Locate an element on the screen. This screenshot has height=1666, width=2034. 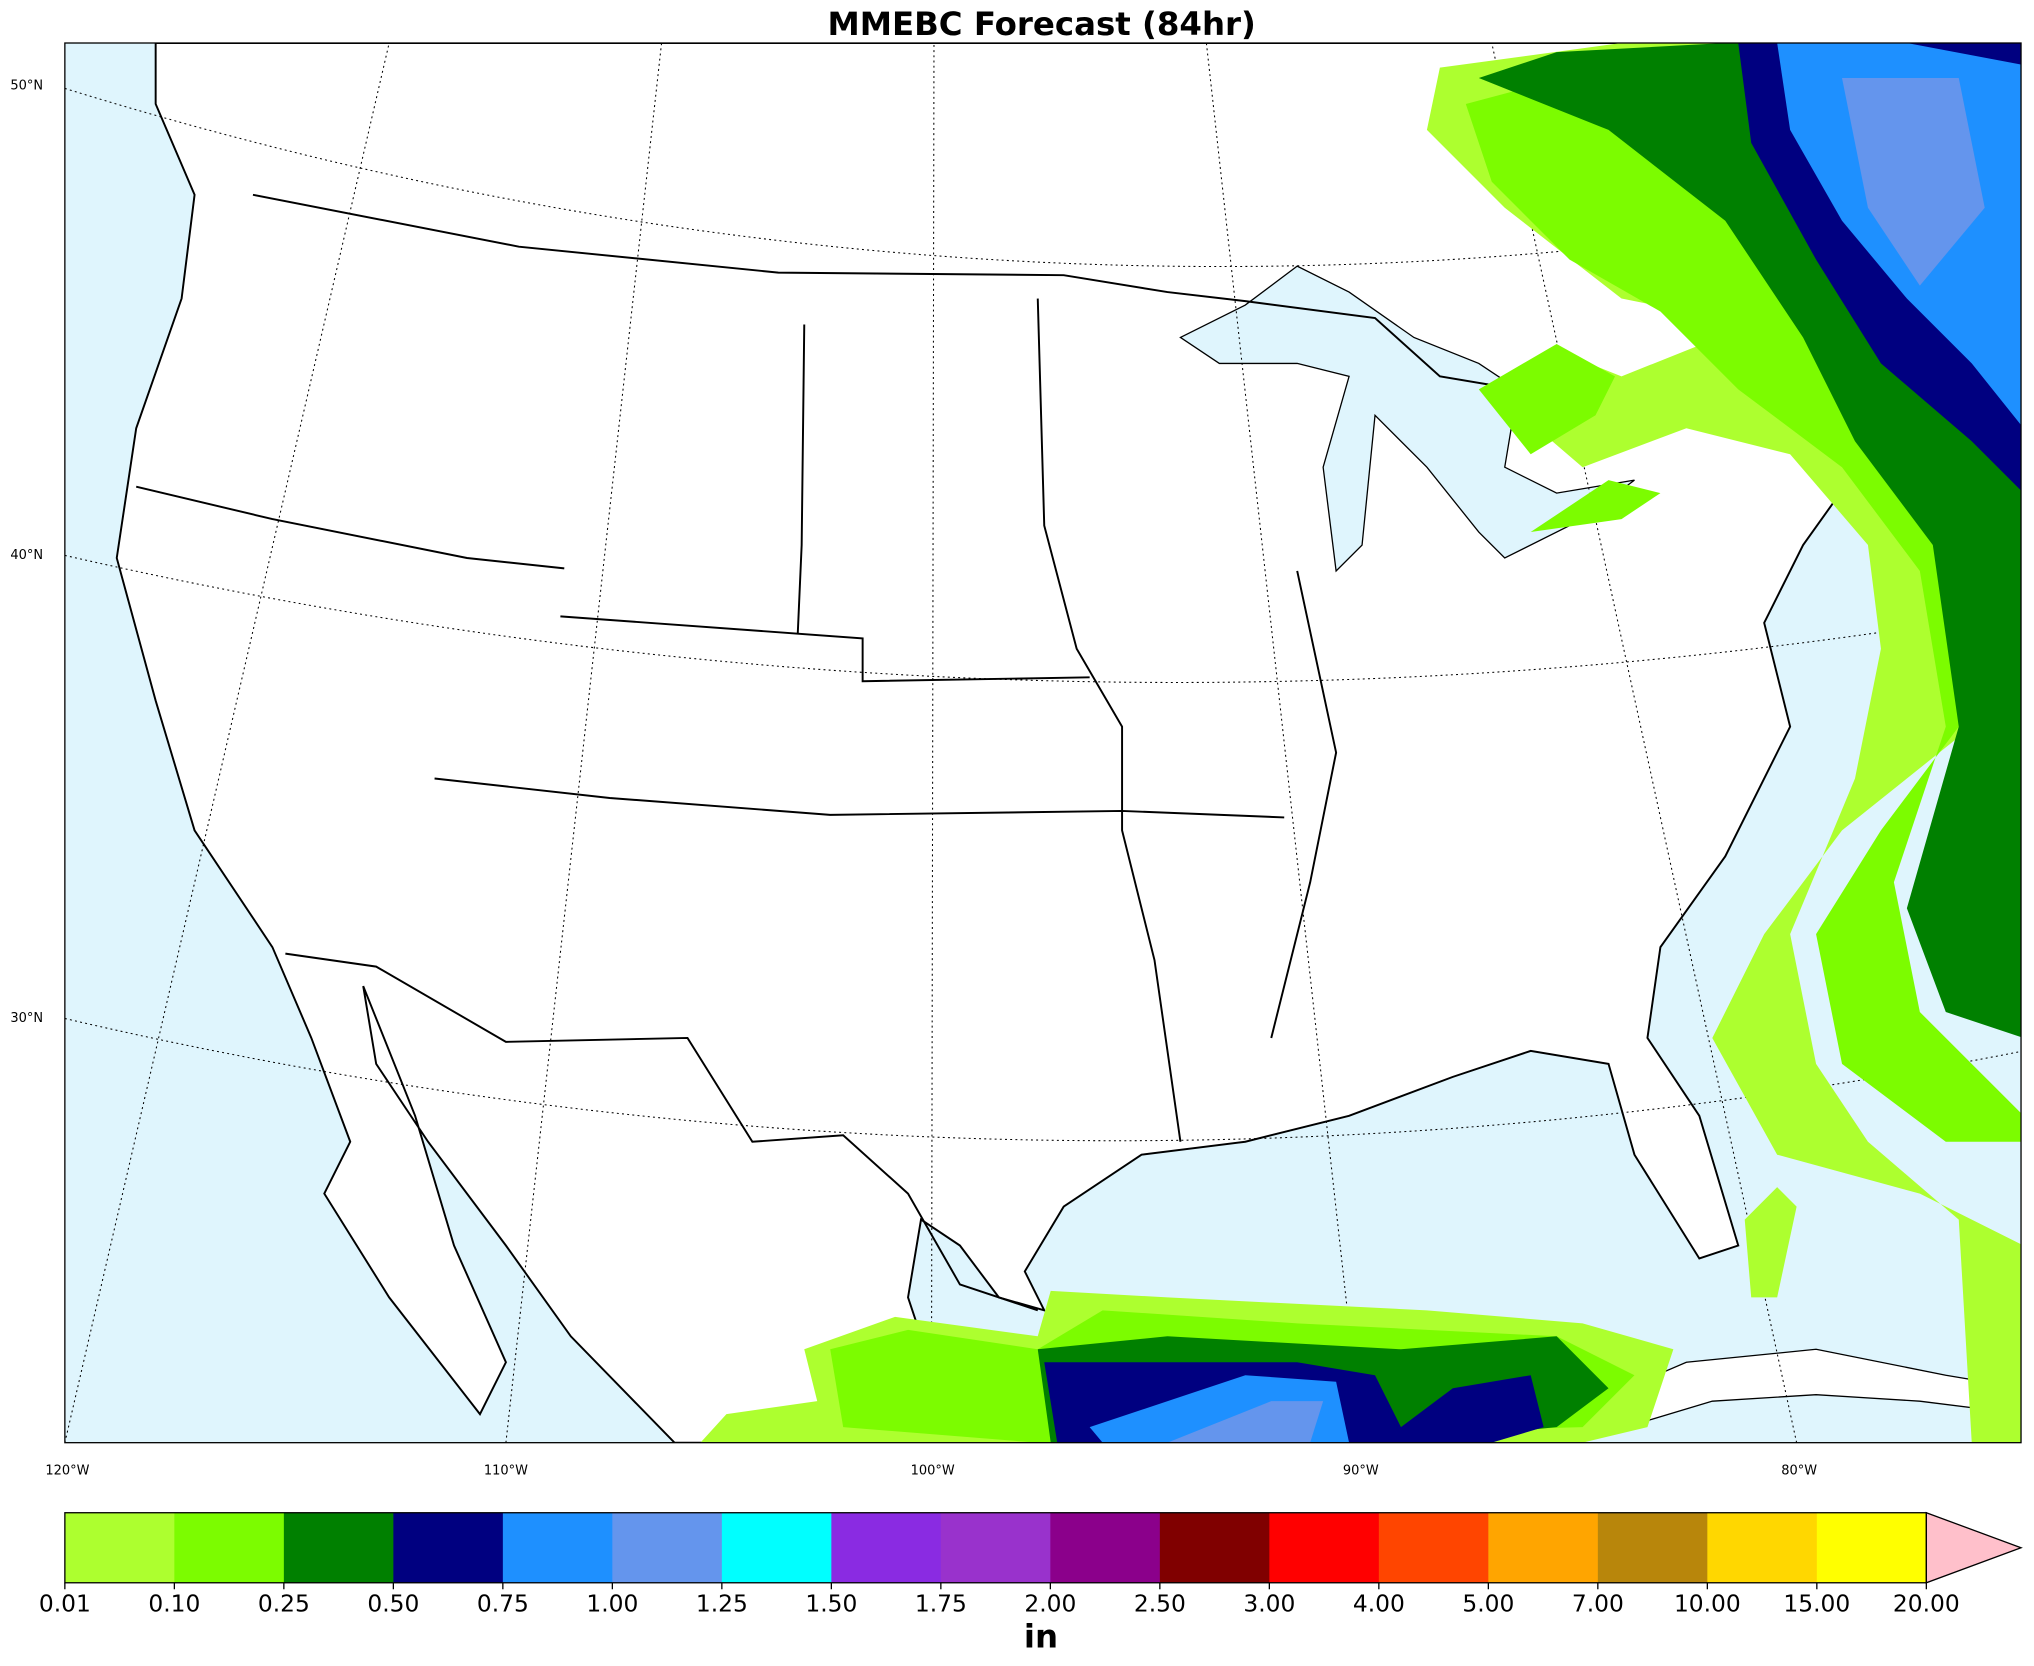
lon-label: 110°W is located at coordinates (506, 1471).